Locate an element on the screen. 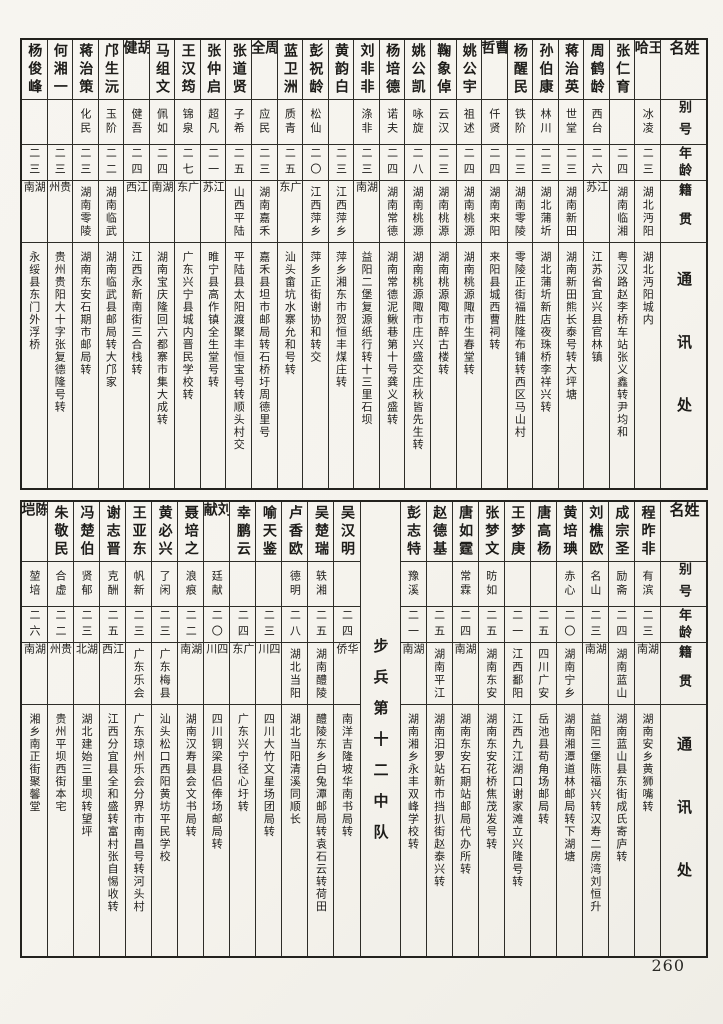 The height and width of the screenshot is (1024, 723). person-origin: 四川 is located at coordinates (269, 674).